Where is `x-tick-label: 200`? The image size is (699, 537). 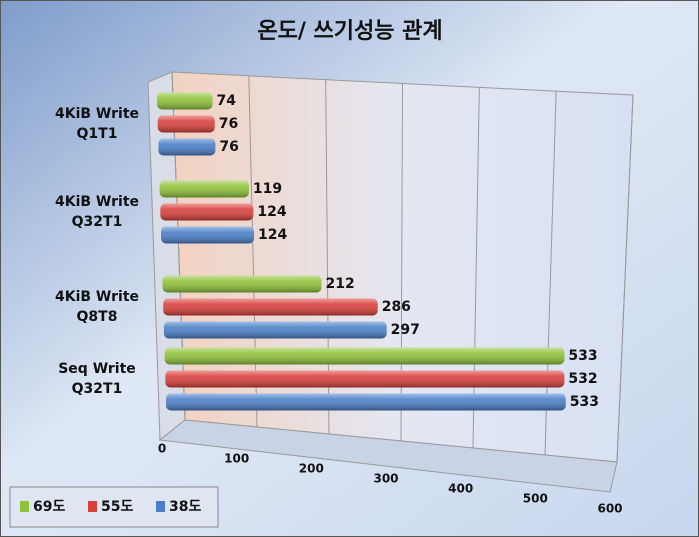 x-tick-label: 200 is located at coordinates (311, 469).